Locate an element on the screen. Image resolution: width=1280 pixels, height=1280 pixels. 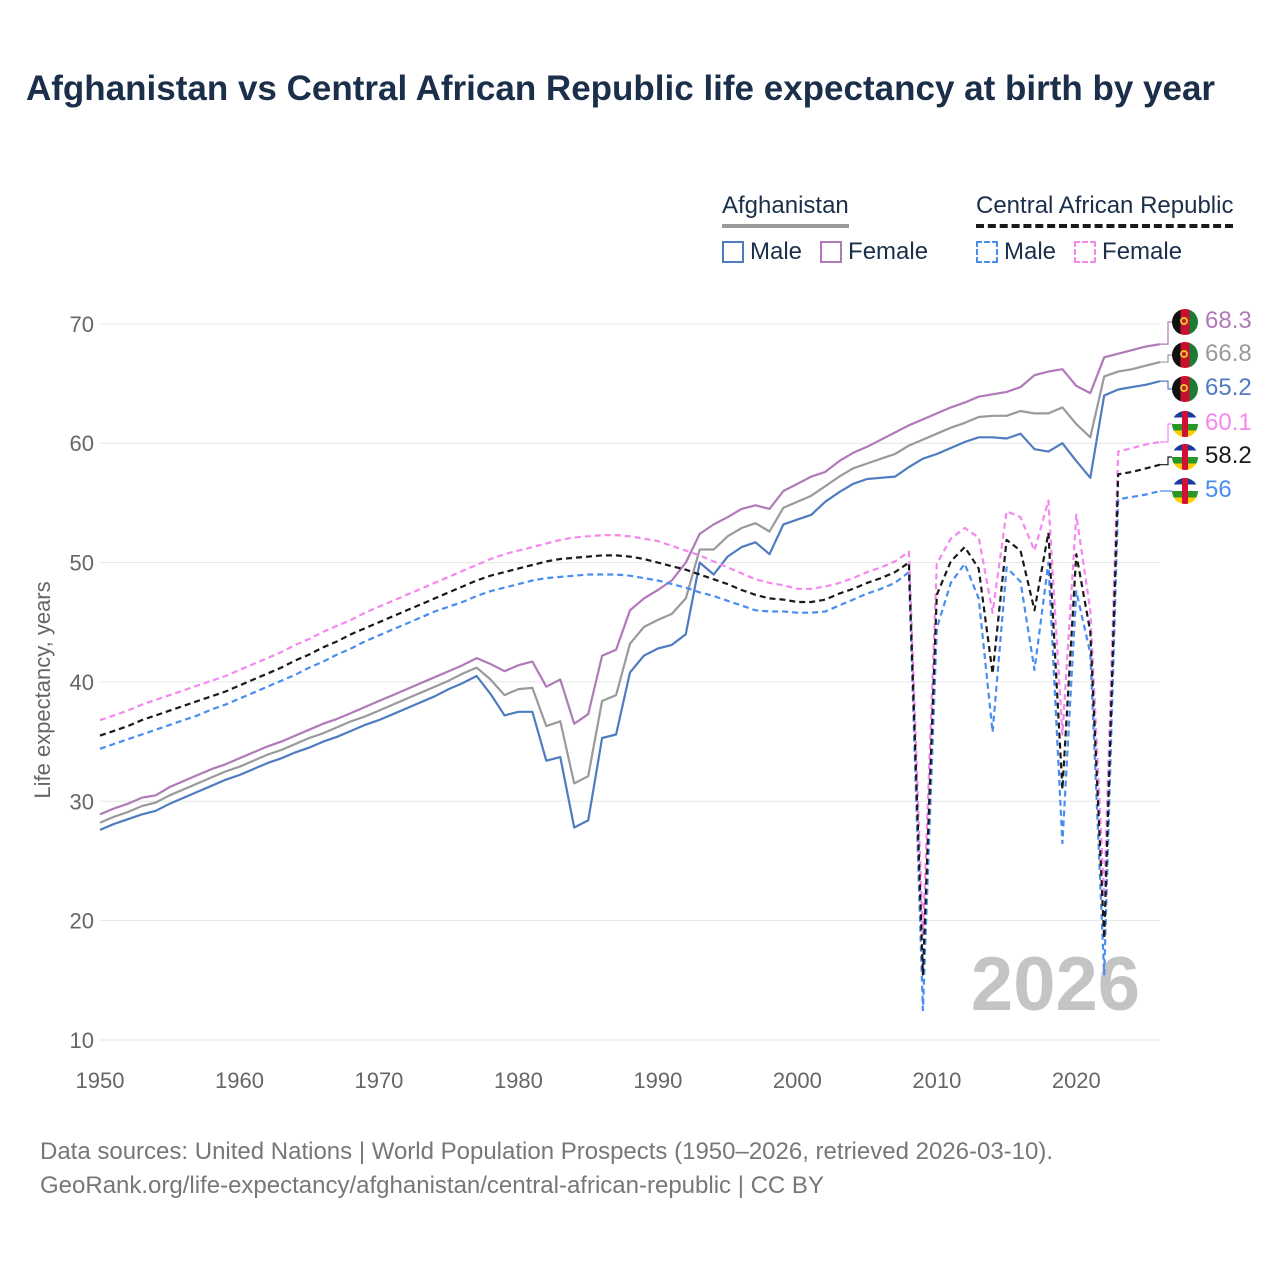
y-tick-label-50: 50 is located at coordinates (82, 563).